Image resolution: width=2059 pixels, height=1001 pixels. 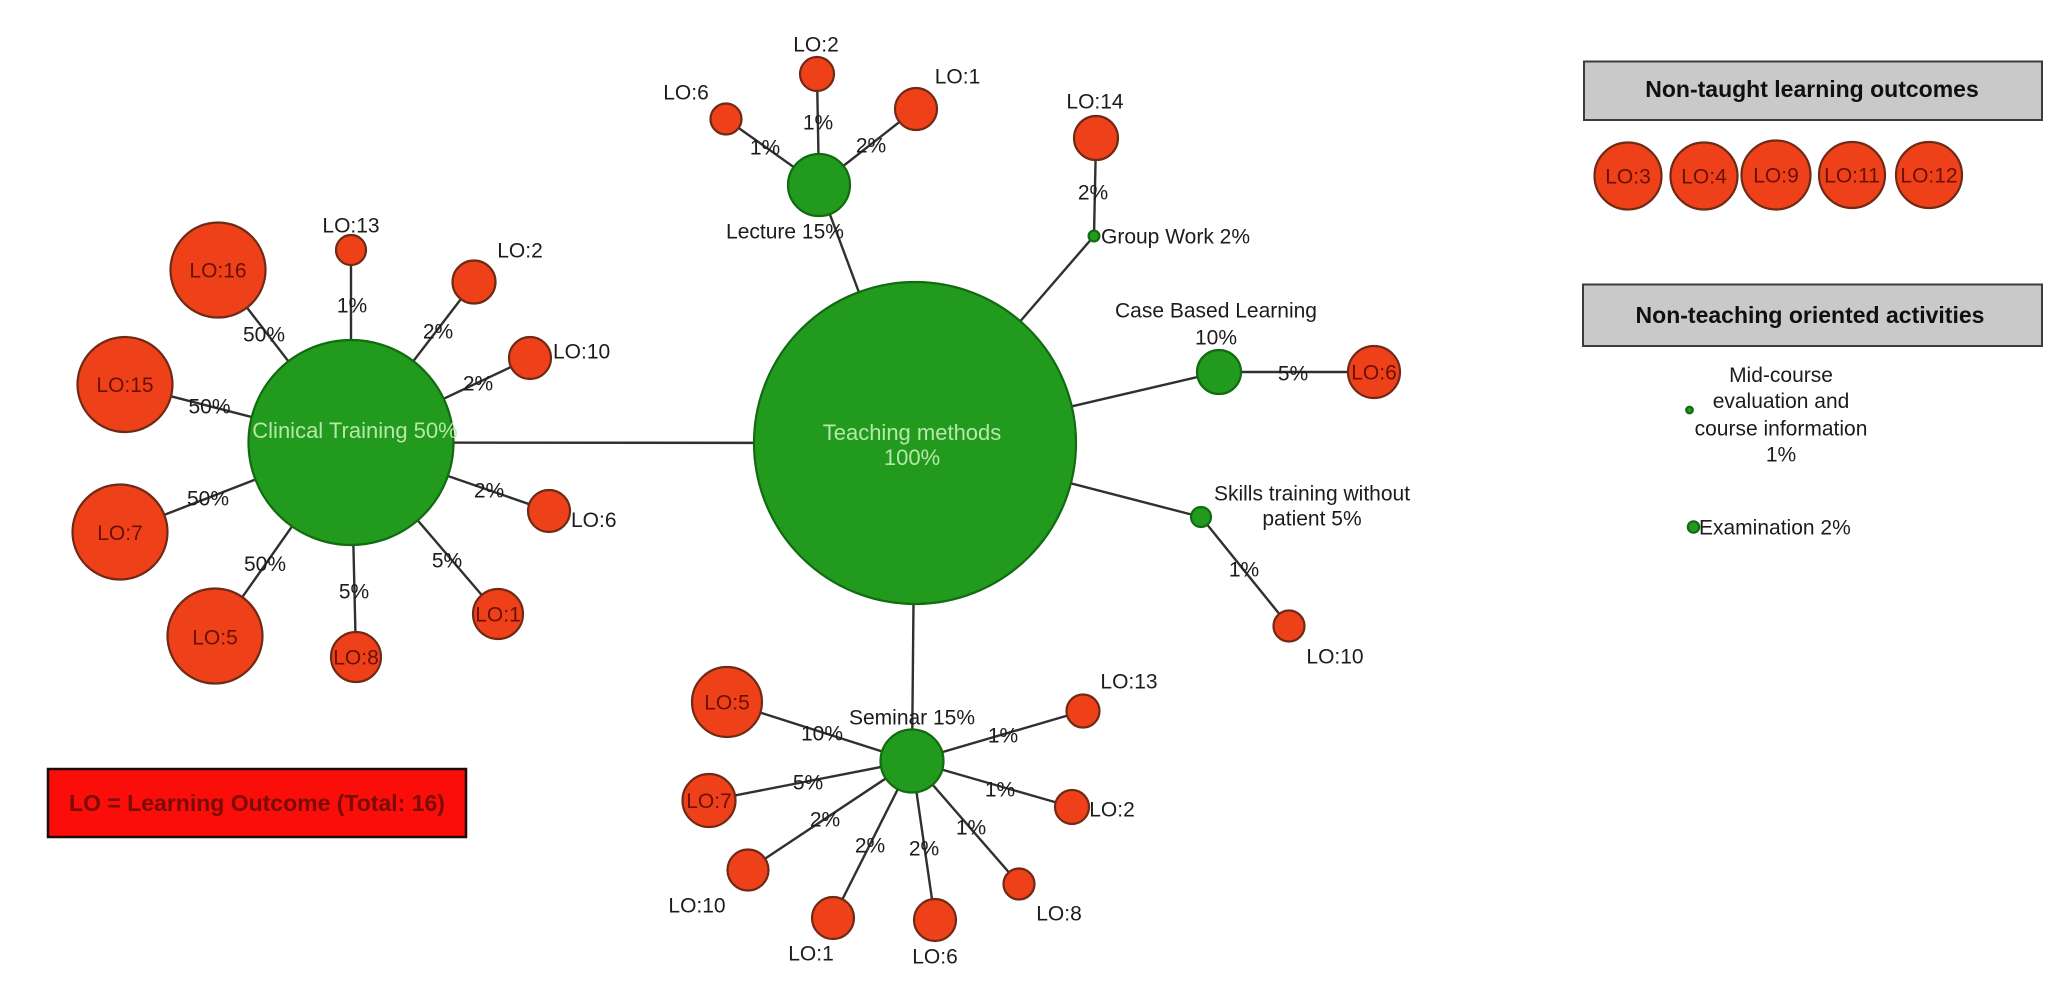 I want to click on svg-text: Examination 2%, so click(x=1775, y=528).